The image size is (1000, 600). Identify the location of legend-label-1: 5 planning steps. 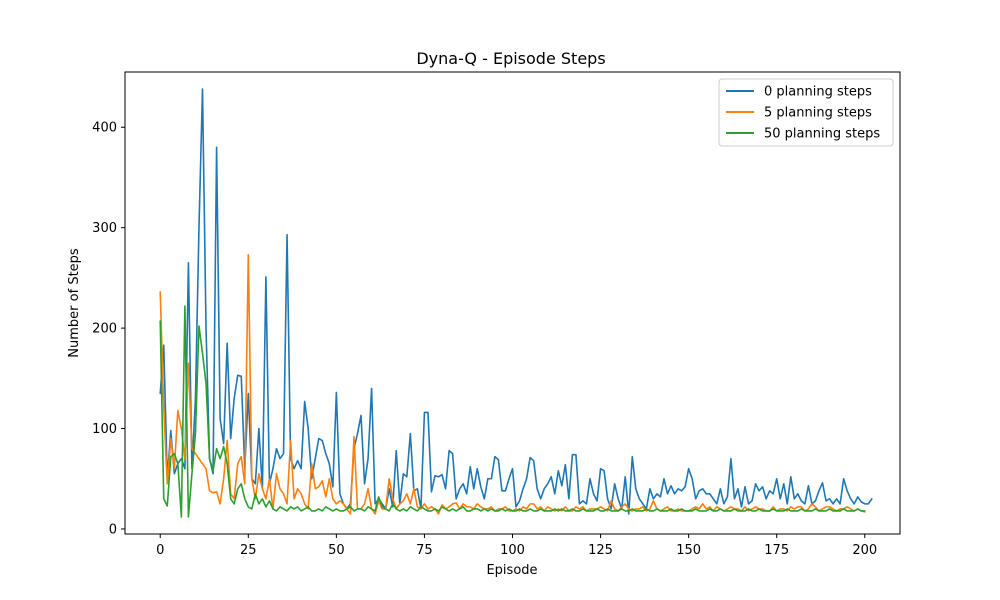
(818, 113).